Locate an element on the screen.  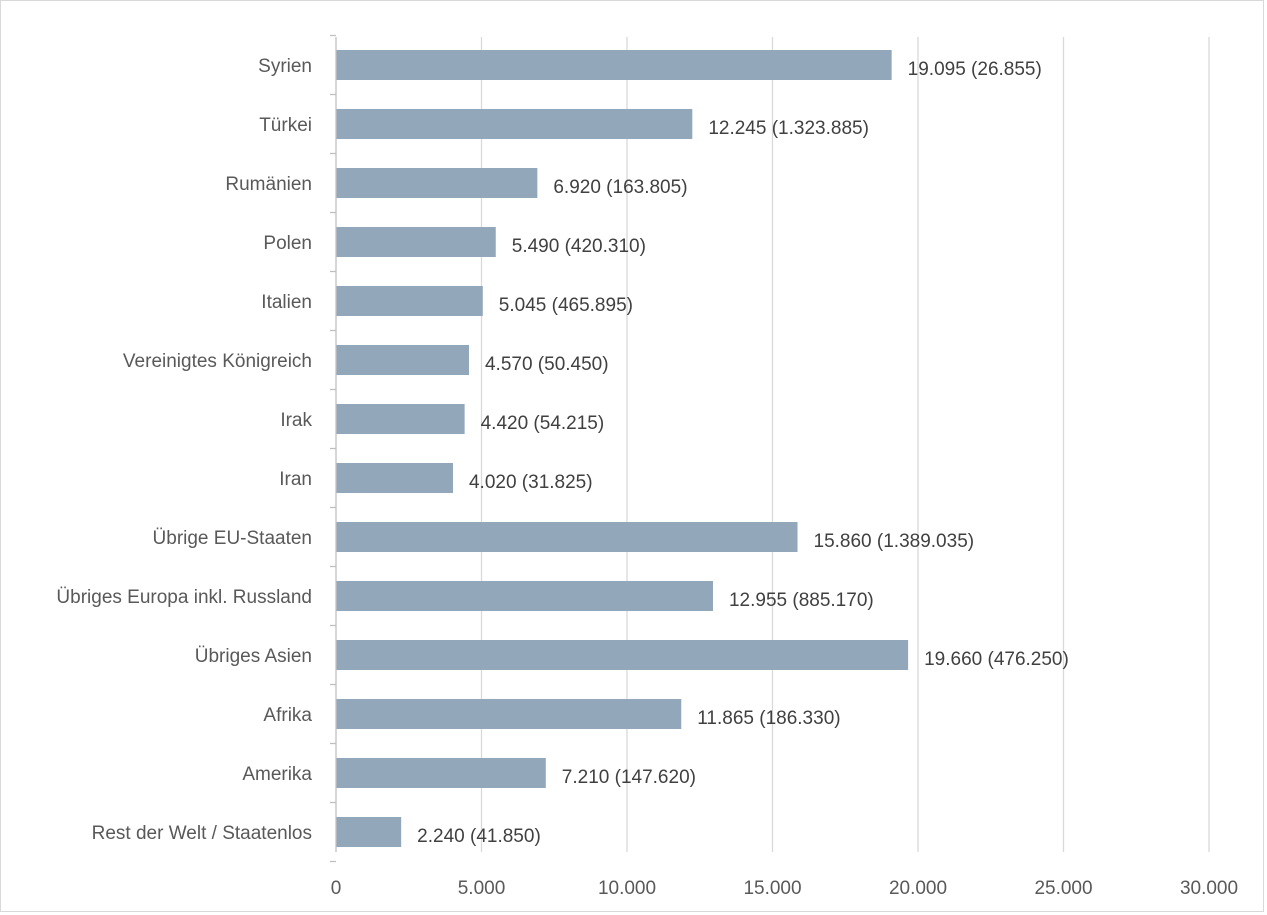
data-label: 6.920 (163.805) is located at coordinates (620, 187).